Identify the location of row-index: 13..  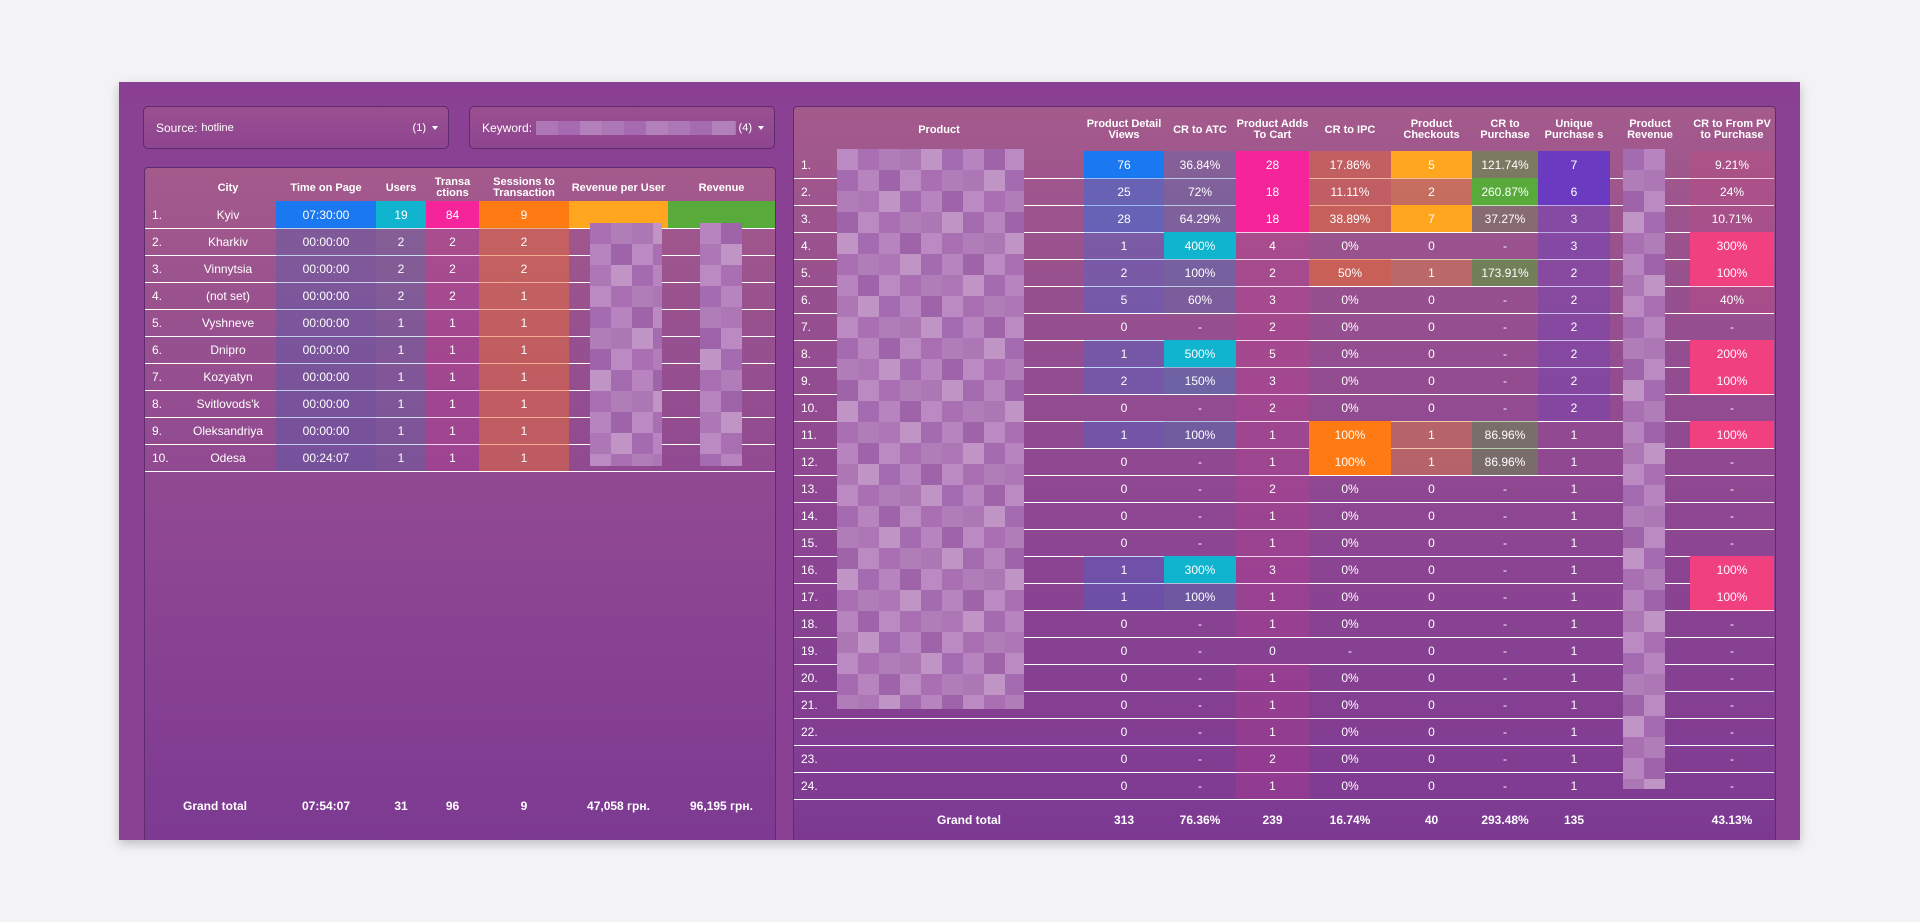
(809, 488).